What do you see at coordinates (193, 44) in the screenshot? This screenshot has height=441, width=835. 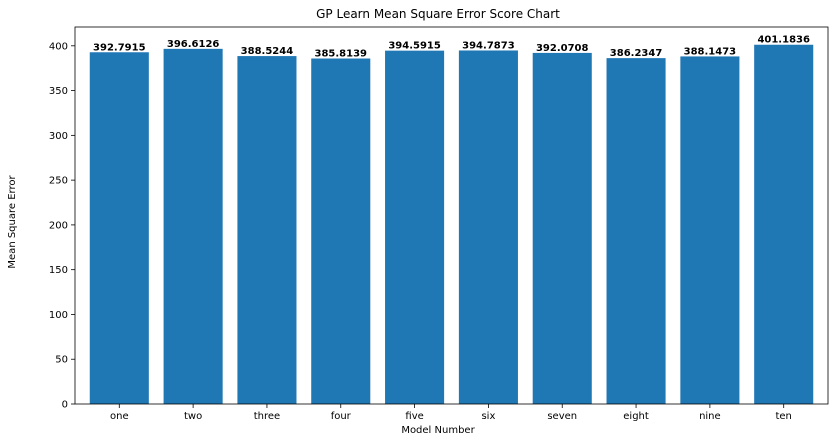 I see `data-label-two: 396.6126` at bounding box center [193, 44].